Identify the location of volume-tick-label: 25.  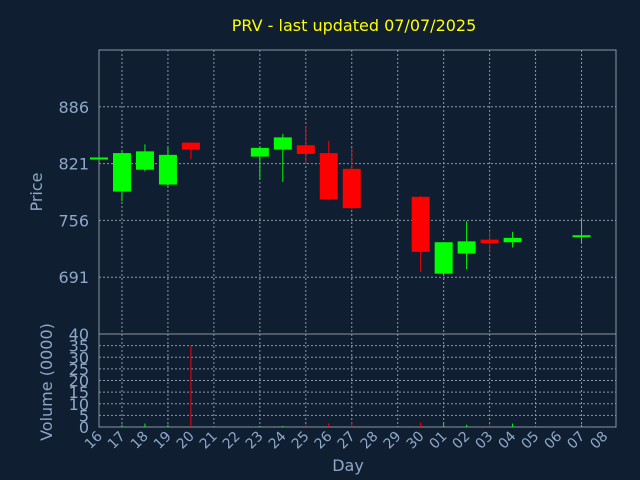
(79, 369).